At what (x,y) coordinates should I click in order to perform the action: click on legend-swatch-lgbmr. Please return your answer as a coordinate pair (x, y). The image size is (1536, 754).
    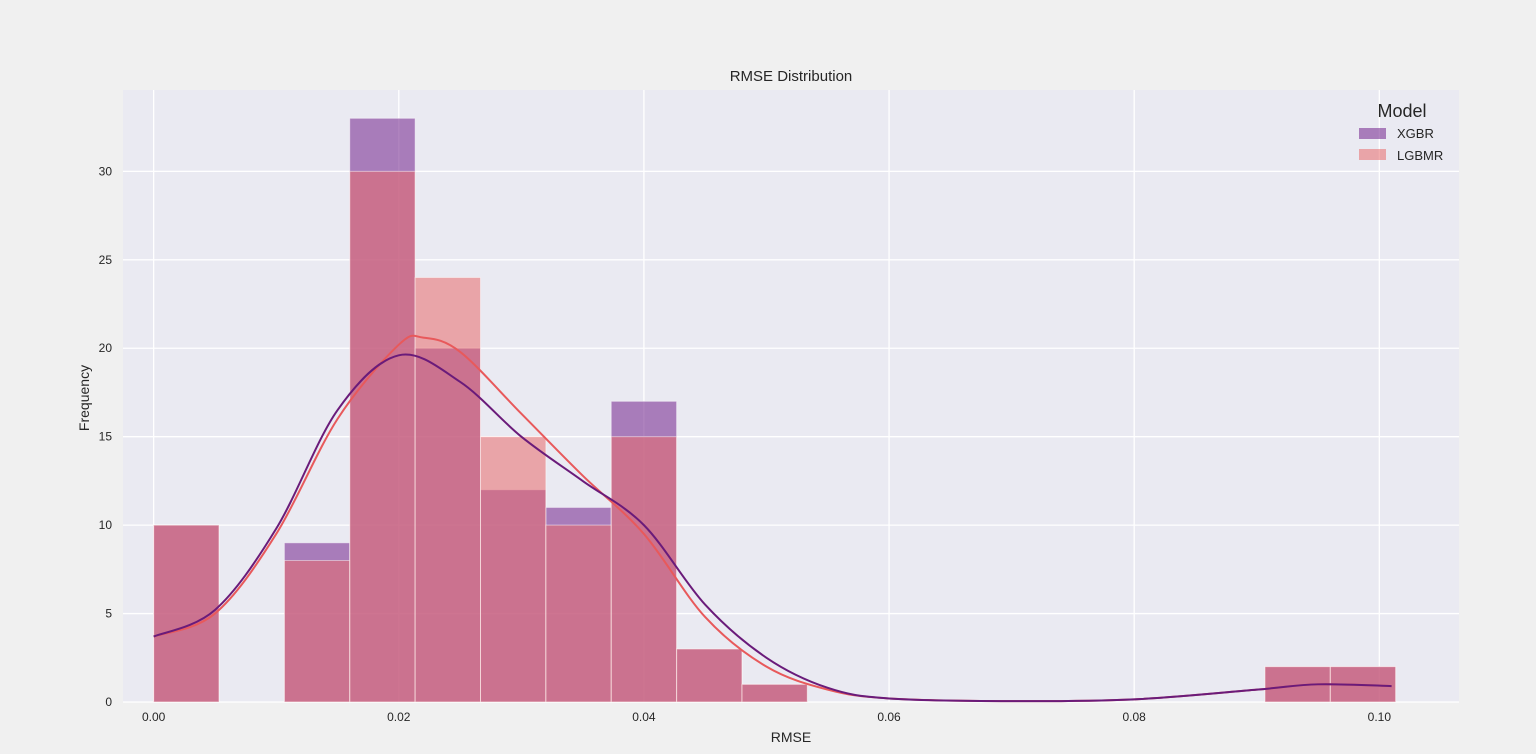
    Looking at the image, I should click on (1372, 154).